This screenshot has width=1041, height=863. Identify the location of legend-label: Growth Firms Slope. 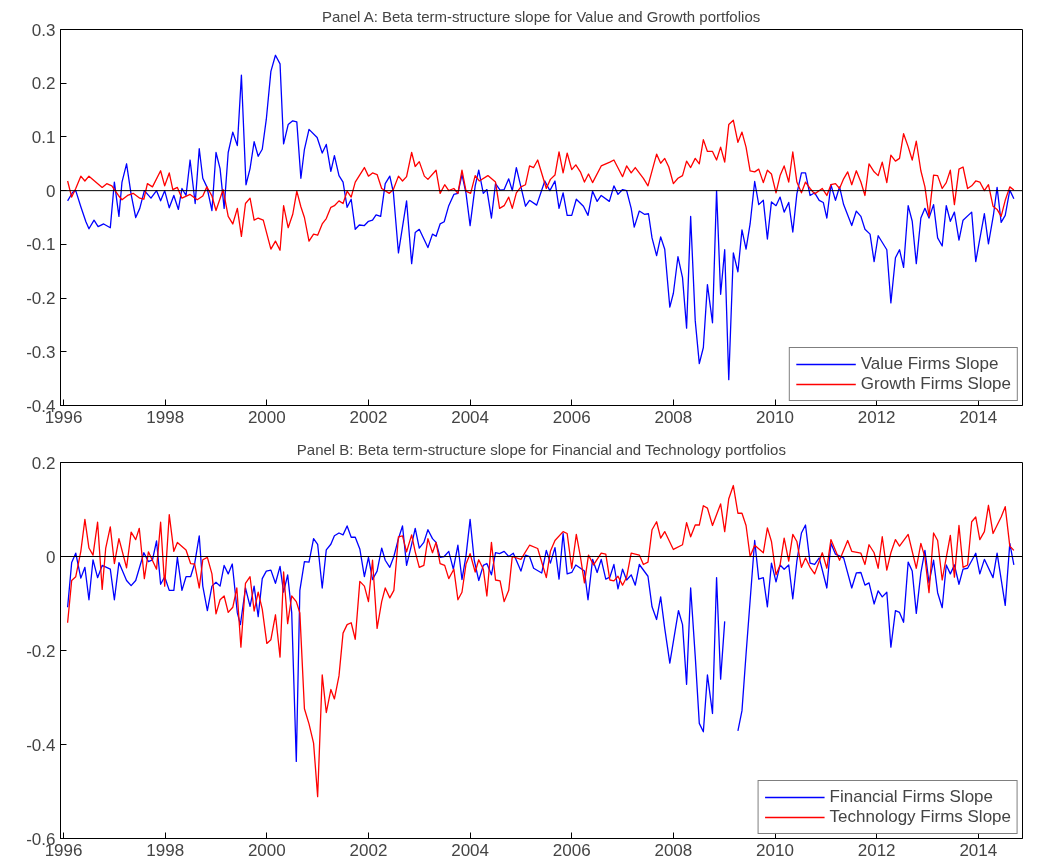
(935, 384).